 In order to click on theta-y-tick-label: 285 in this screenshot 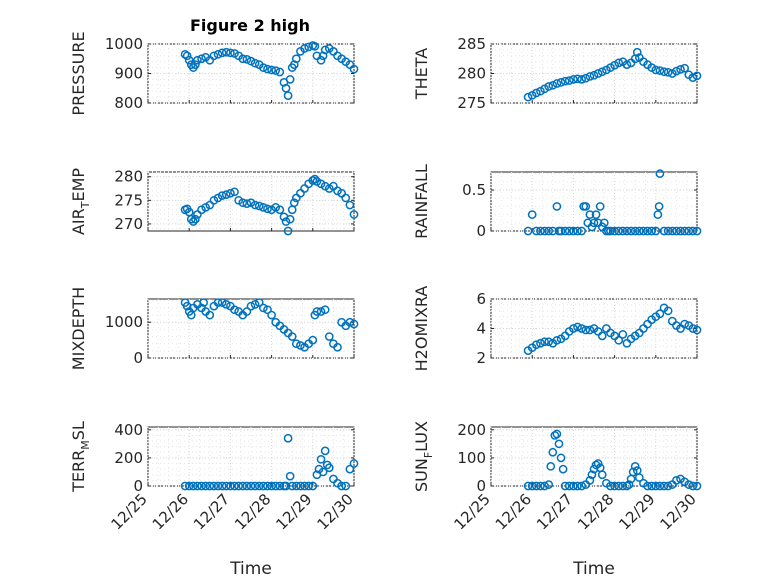, I will do `click(471, 44)`.